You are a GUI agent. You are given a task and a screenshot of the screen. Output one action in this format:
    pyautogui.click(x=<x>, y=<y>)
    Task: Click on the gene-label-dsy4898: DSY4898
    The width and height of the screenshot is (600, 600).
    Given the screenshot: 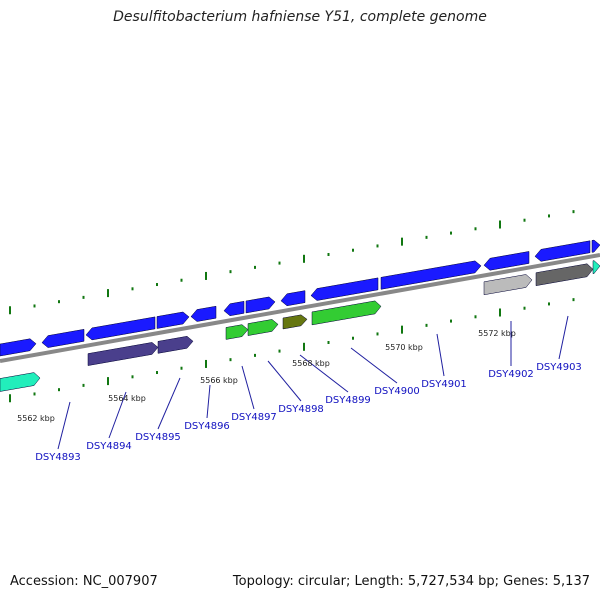 What is the action you would take?
    pyautogui.click(x=301, y=409)
    